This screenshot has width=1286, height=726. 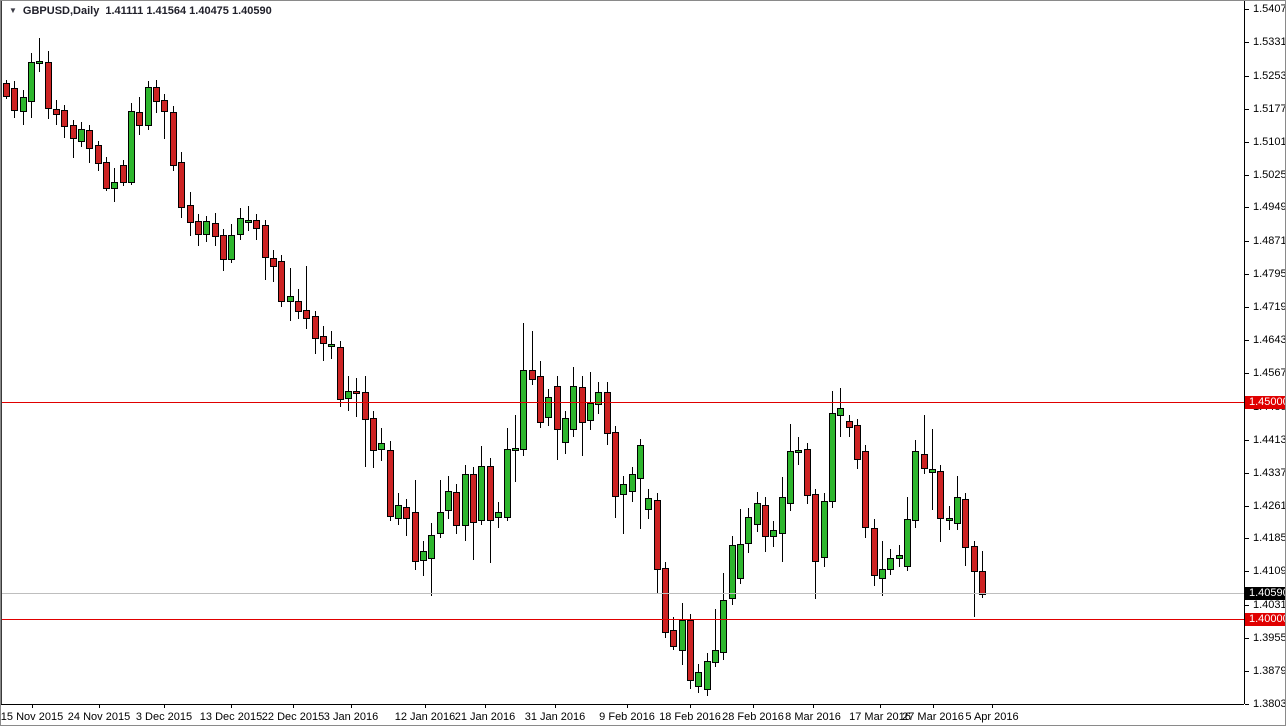 What do you see at coordinates (1269, 175) in the screenshot?
I see `price-axis-label: 1.50250` at bounding box center [1269, 175].